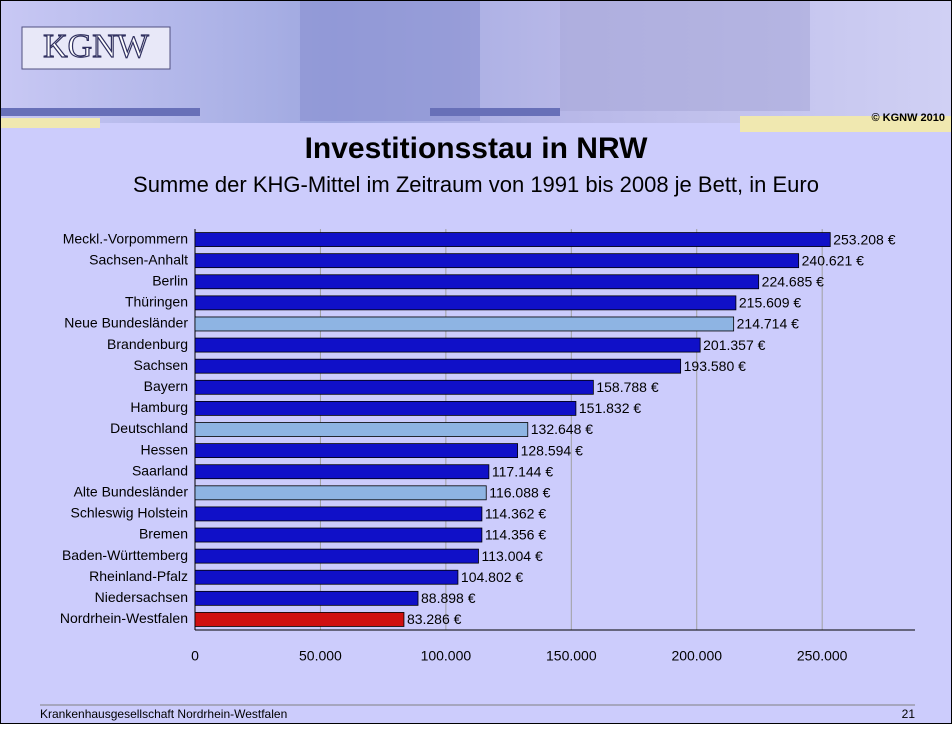  I want to click on y-tick-label: Sachsen, so click(161, 365).